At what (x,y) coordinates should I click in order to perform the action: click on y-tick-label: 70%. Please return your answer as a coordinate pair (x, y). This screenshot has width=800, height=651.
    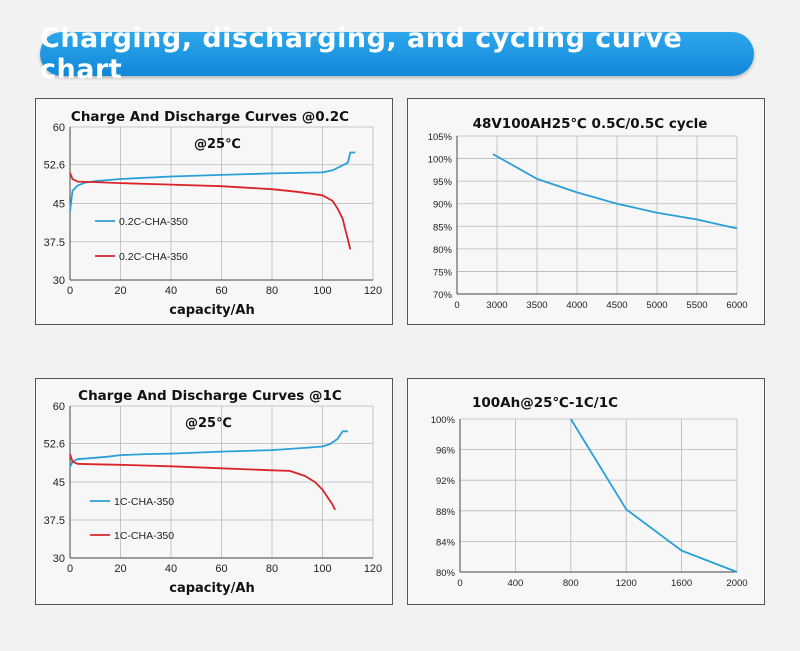
    Looking at the image, I should click on (443, 295).